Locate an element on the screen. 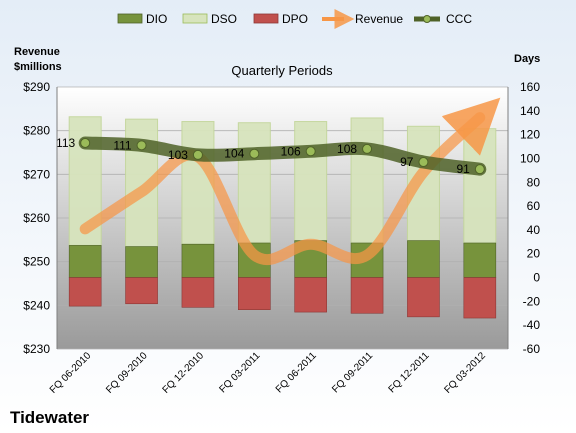  ccc-data-label: 104 is located at coordinates (234, 154).